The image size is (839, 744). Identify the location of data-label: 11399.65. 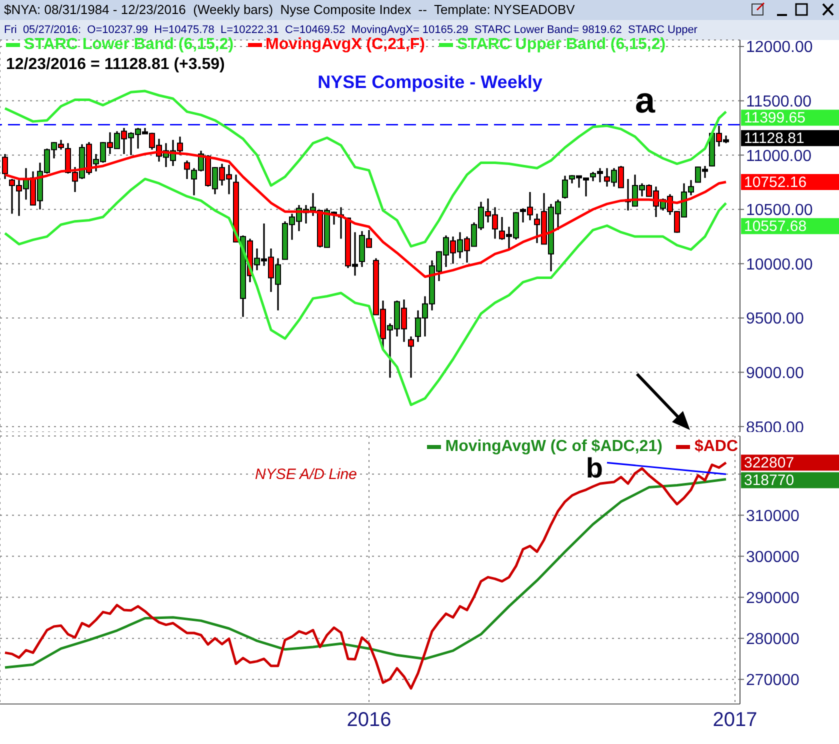
(775, 118).